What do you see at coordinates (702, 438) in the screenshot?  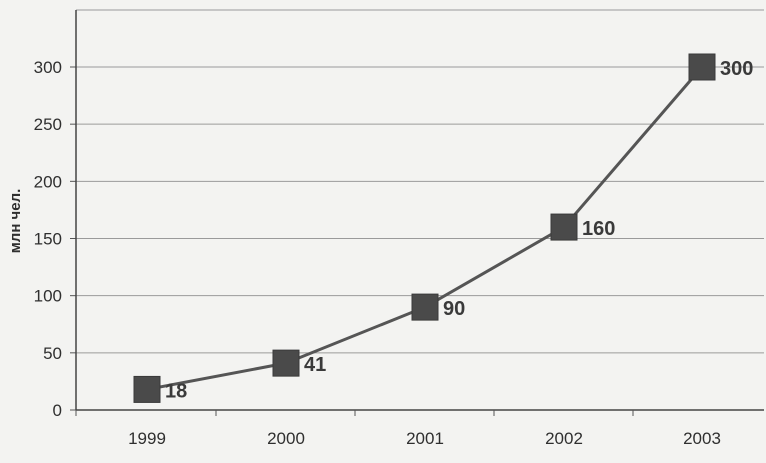 I see `x-tick-label: 2003` at bounding box center [702, 438].